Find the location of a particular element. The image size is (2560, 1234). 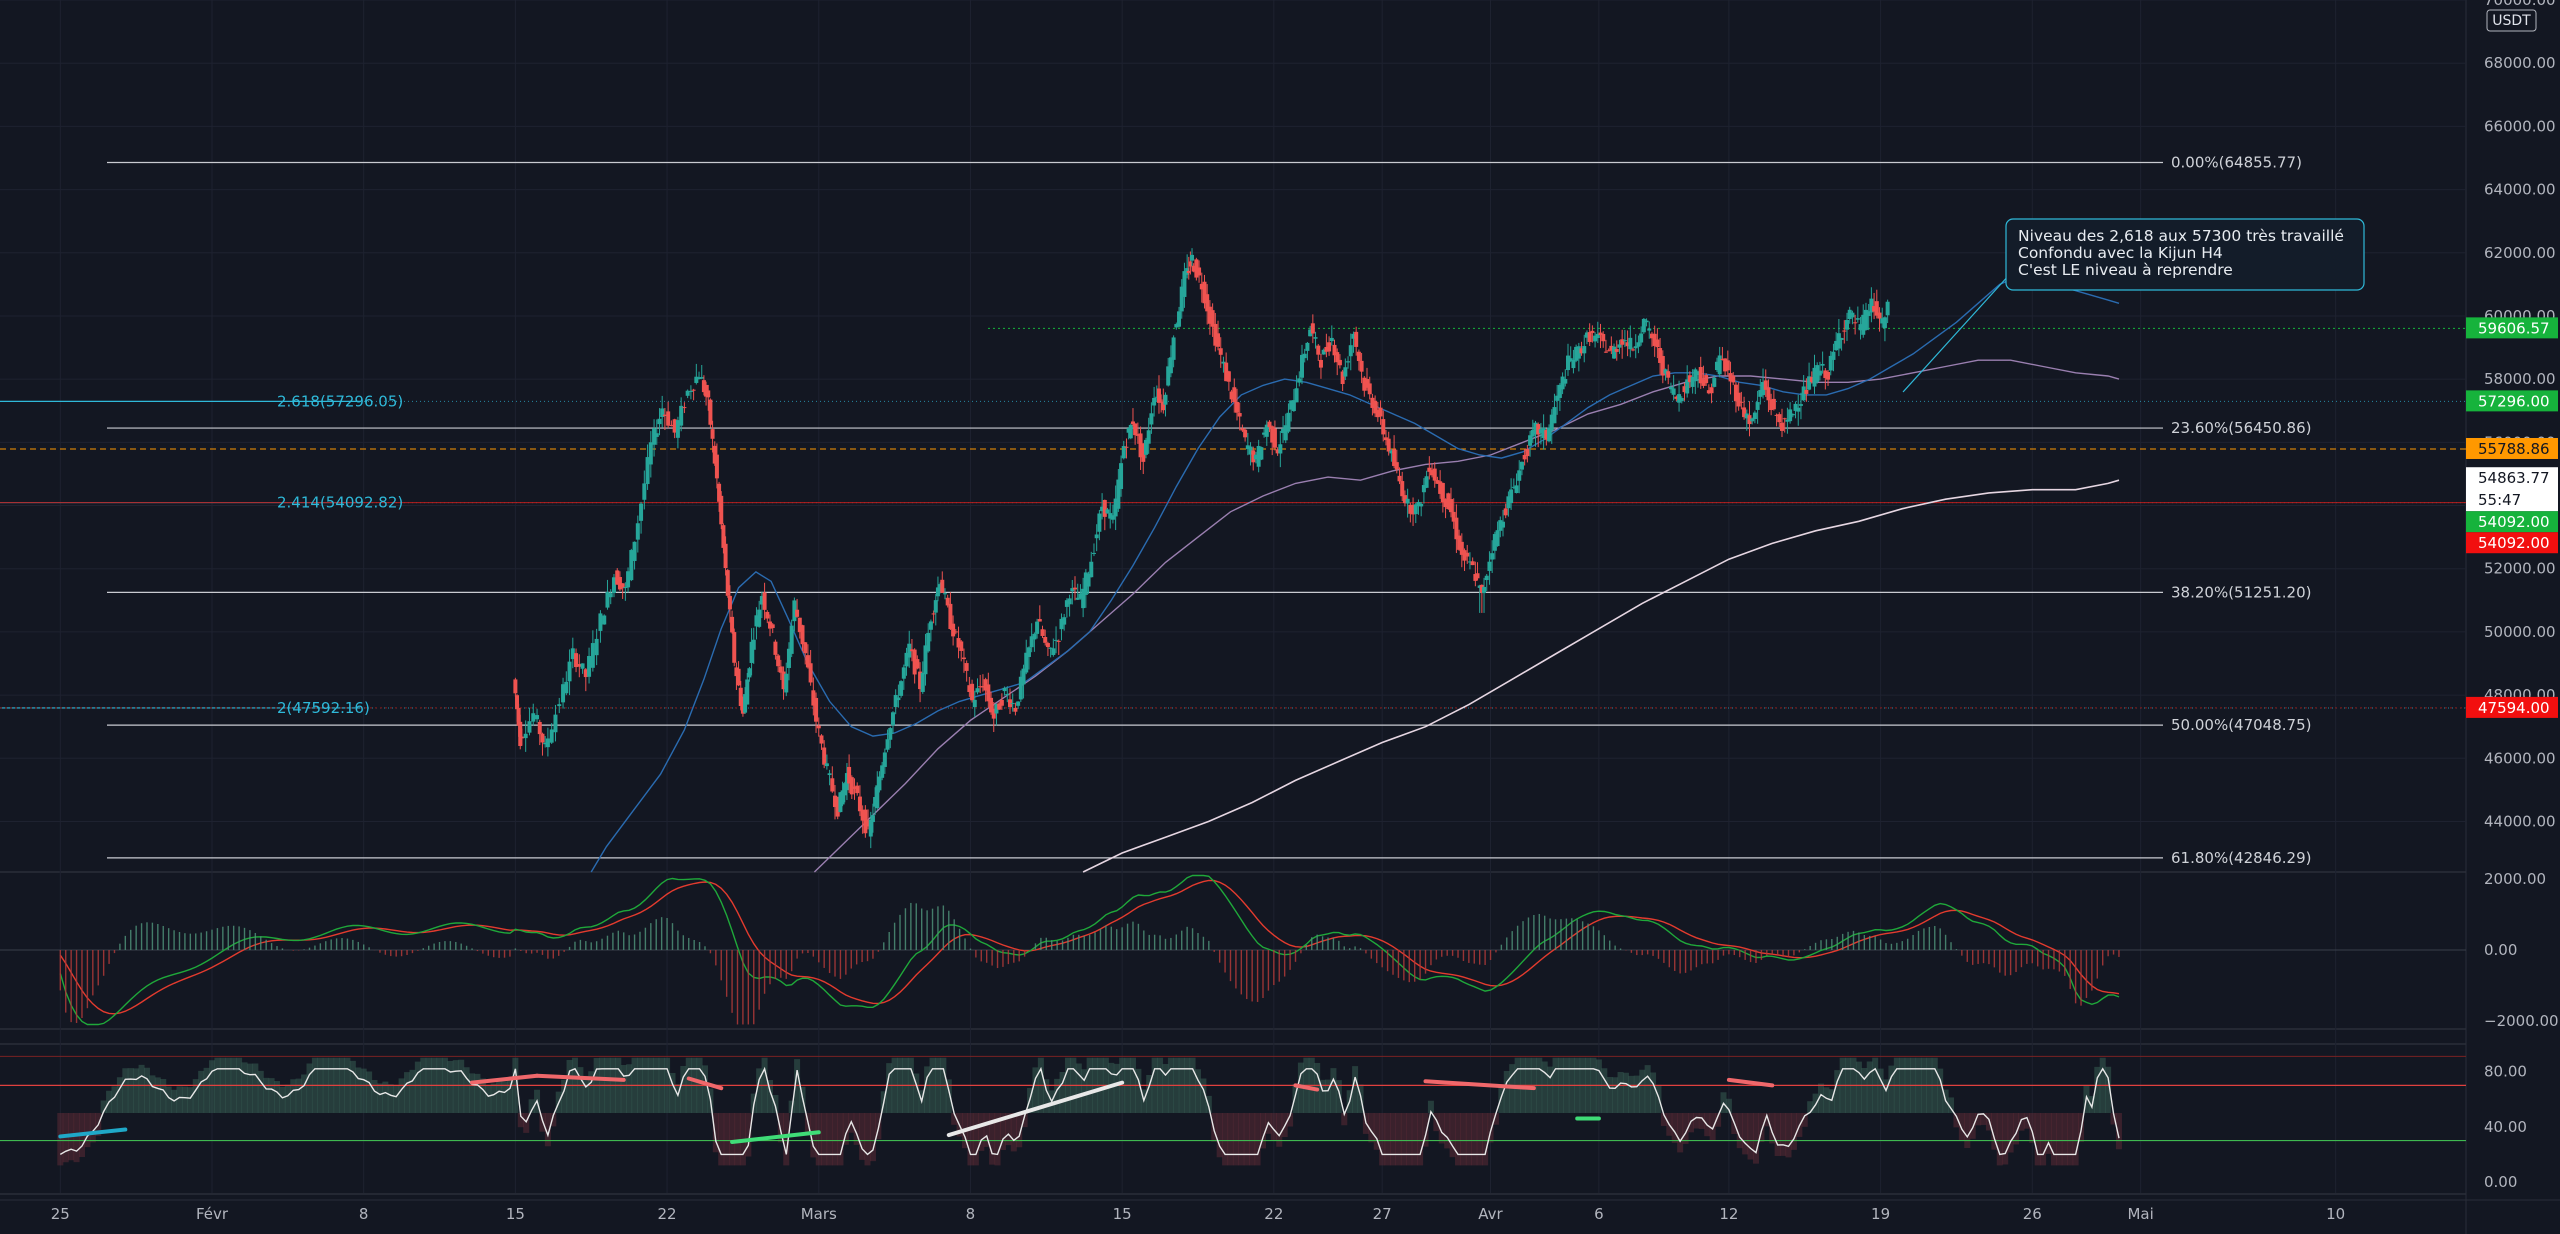

fib-retracement-label: 23.60%(56450.86) is located at coordinates (2241, 428).